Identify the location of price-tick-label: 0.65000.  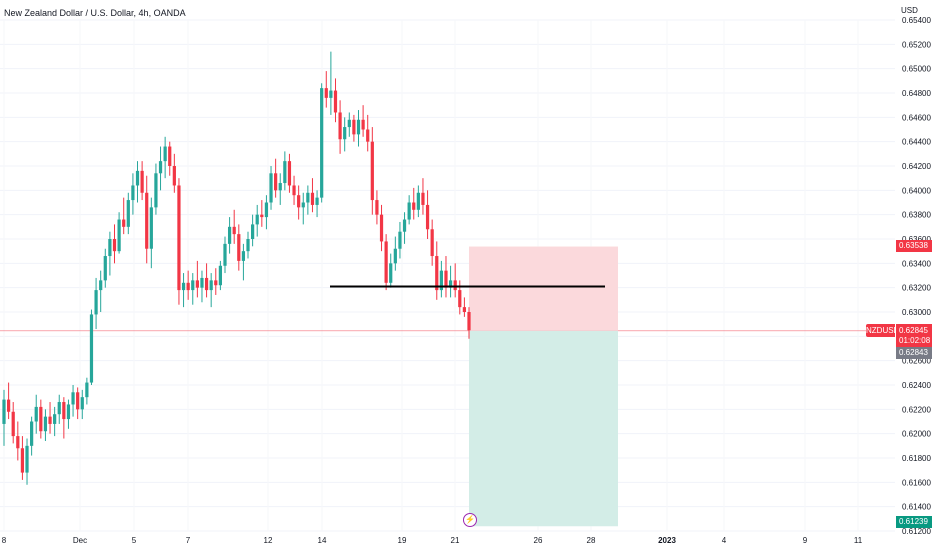
(916, 69).